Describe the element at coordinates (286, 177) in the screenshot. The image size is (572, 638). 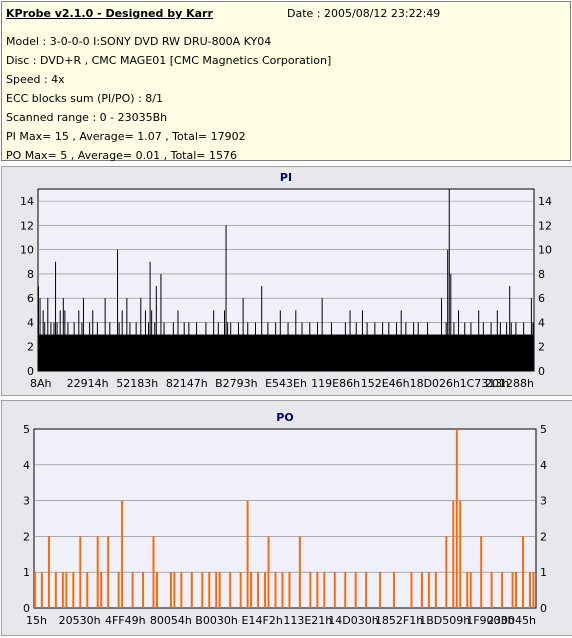
I see `pi-chart-title: PI` at that location.